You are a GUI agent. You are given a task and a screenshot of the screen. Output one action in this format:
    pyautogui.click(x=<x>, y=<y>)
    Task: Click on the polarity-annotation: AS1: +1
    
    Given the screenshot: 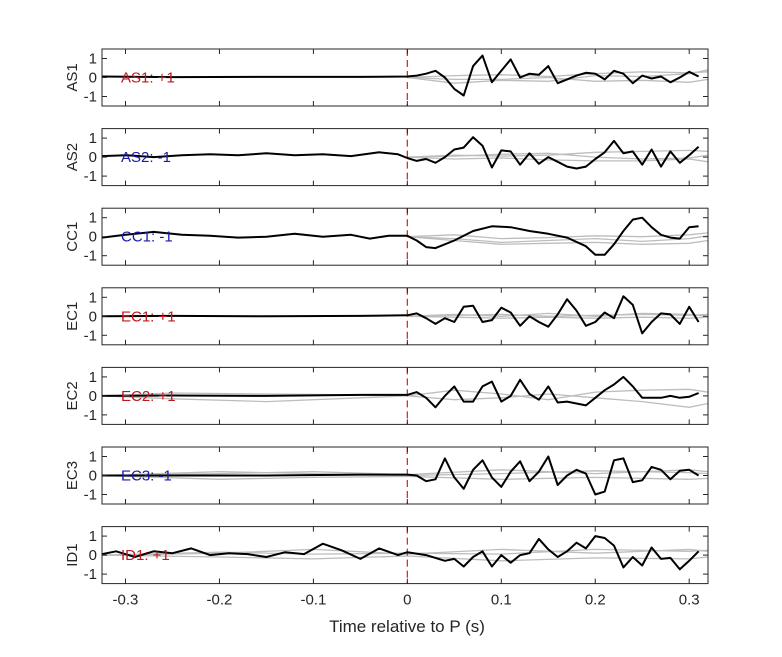 What is the action you would take?
    pyautogui.click(x=148, y=78)
    